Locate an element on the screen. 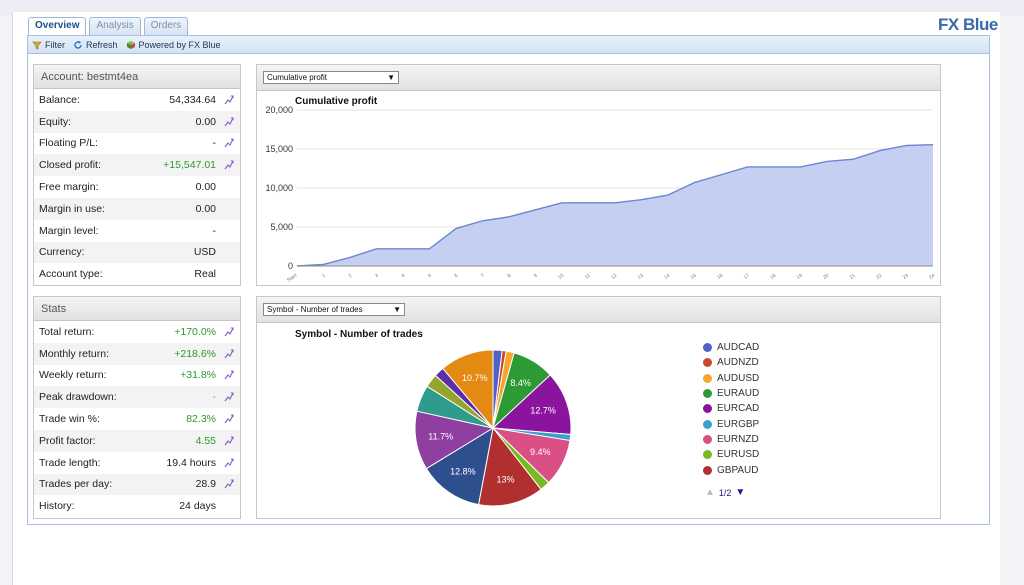 The image size is (1024, 585). refresh-button: Refresh is located at coordinates (95, 45).